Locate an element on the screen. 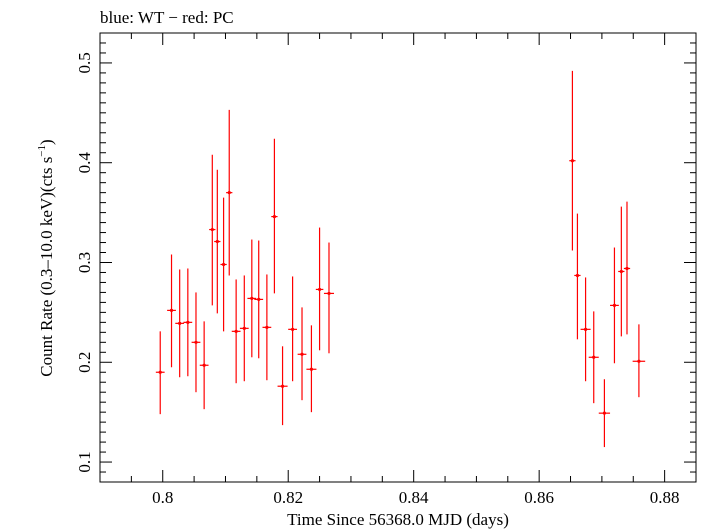 Image resolution: width=709 pixels, height=532 pixels. x-tick-labels: 0.8 0.82 0.84 0.86 0.88 is located at coordinates (415, 497).